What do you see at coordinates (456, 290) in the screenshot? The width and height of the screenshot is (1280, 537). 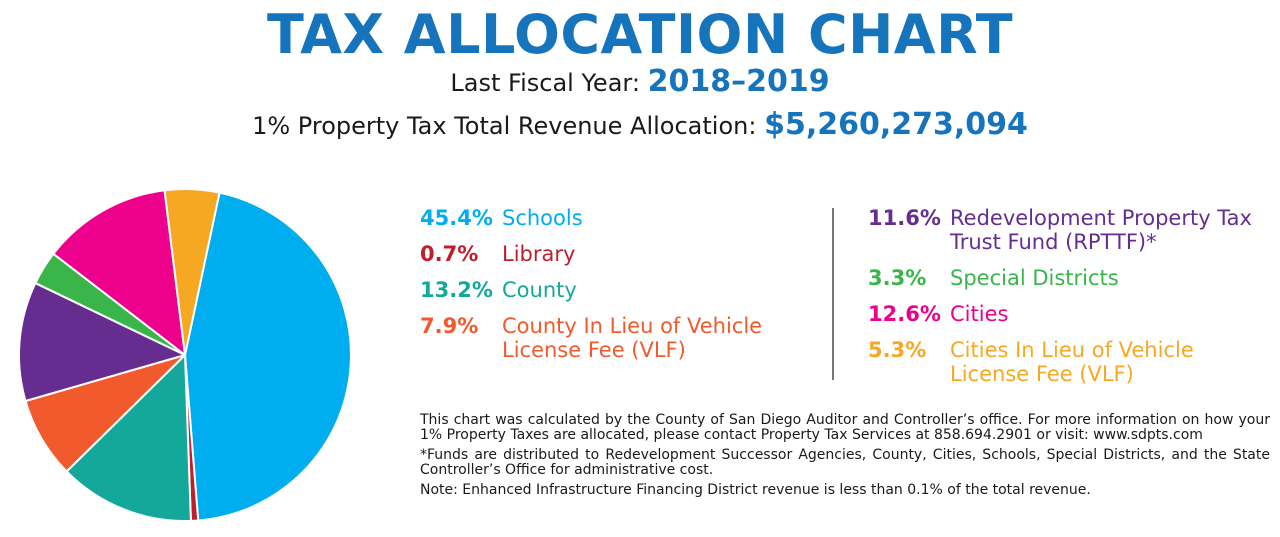 I see `legend-pct-county: 13.2%` at bounding box center [456, 290].